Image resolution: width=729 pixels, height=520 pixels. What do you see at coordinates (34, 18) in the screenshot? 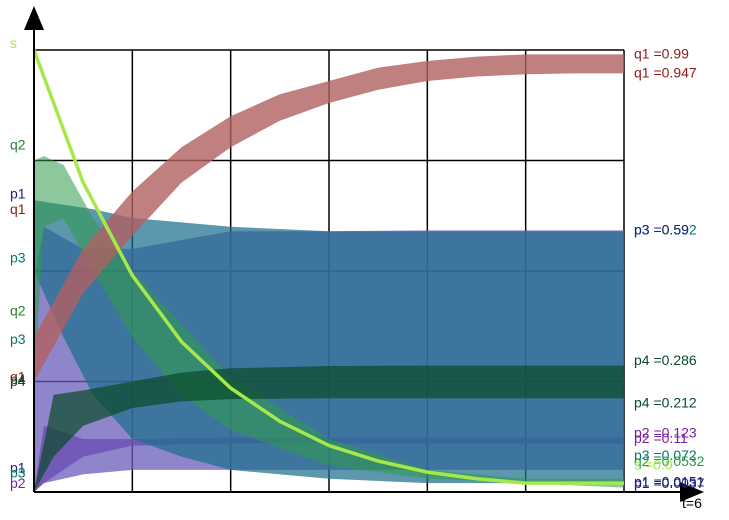
I see `y-axis-arrow` at bounding box center [34, 18].